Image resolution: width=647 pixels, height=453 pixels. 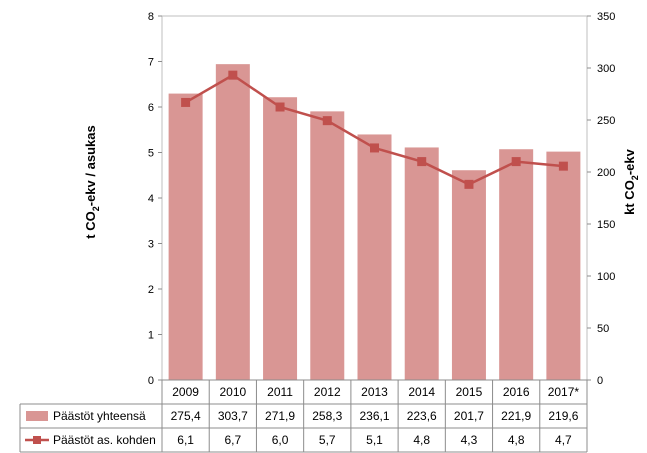 I want to click on left-tick-label: 5, so click(x=151, y=154).